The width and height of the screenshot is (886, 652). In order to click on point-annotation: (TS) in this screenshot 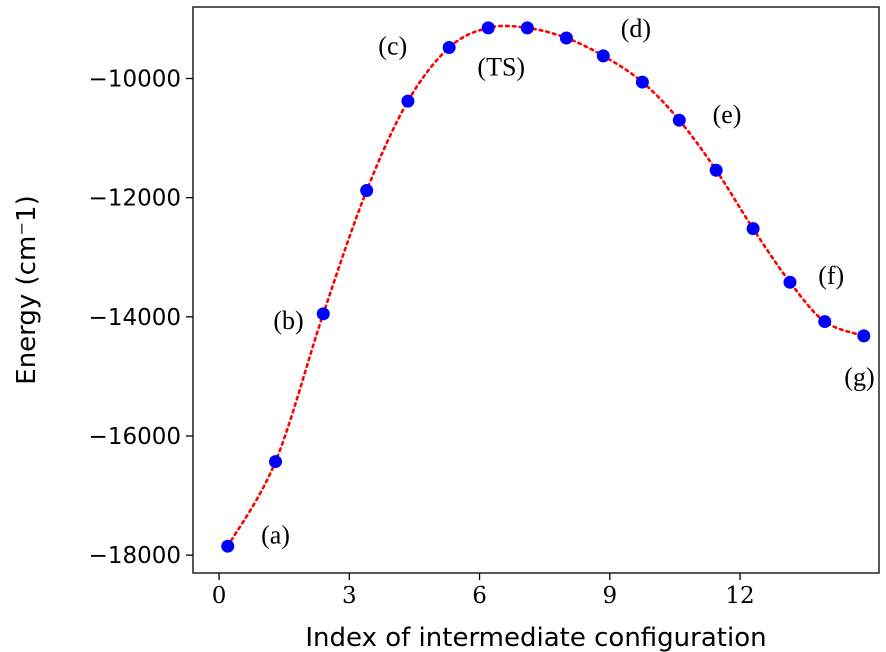, I will do `click(501, 67)`.